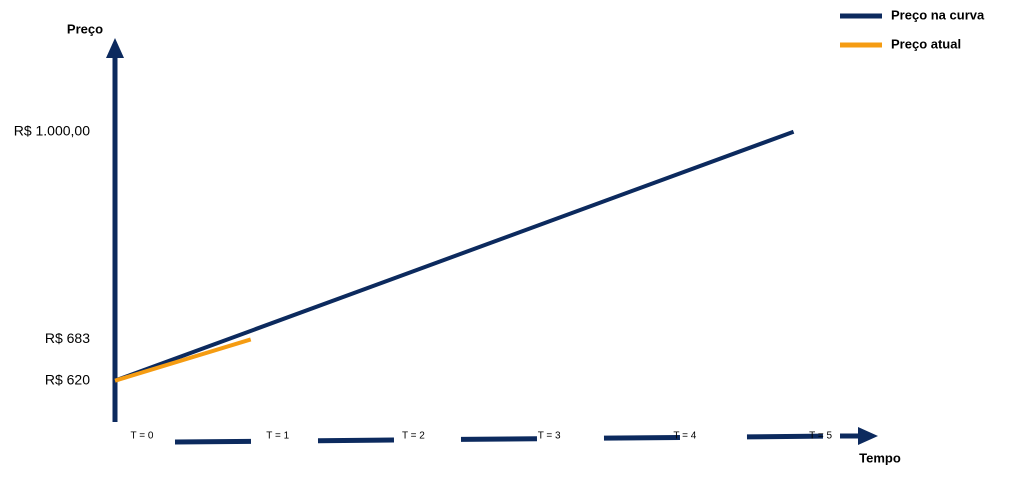 This screenshot has width=1024, height=479. I want to click on y-axis-arrow, so click(115, 48).